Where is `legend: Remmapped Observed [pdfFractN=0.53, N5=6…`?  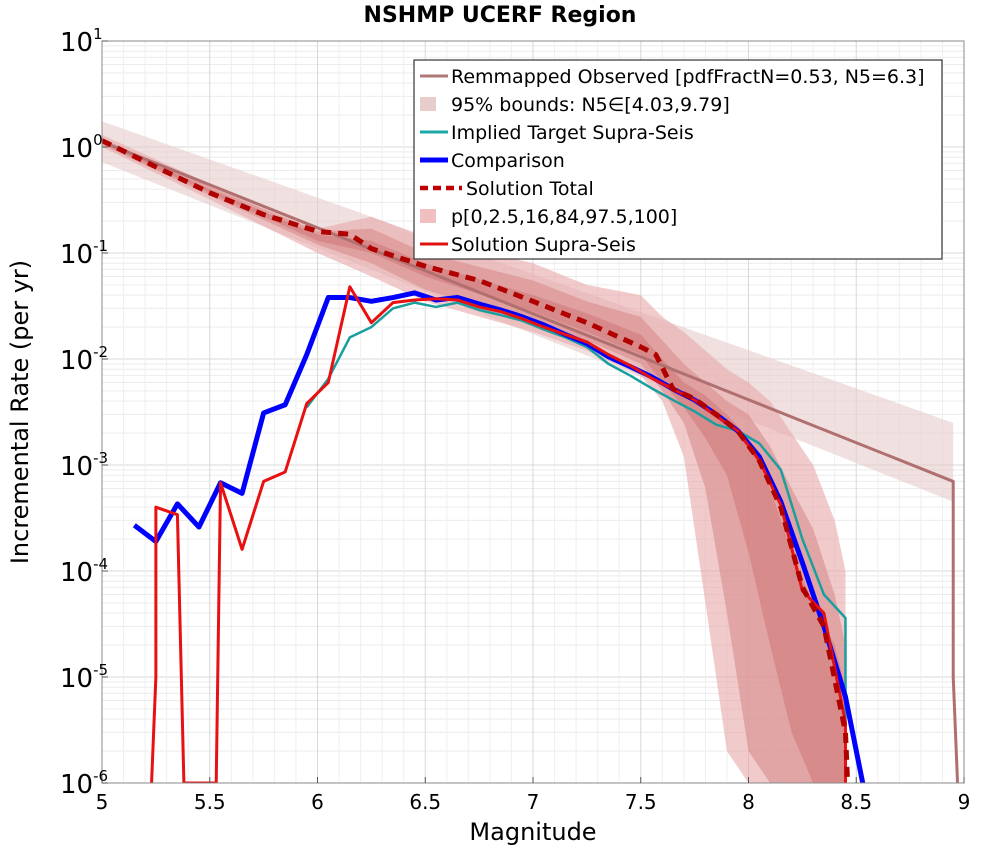
legend: Remmapped Observed [pdfFractN=0.53, N5=6… is located at coordinates (678, 159).